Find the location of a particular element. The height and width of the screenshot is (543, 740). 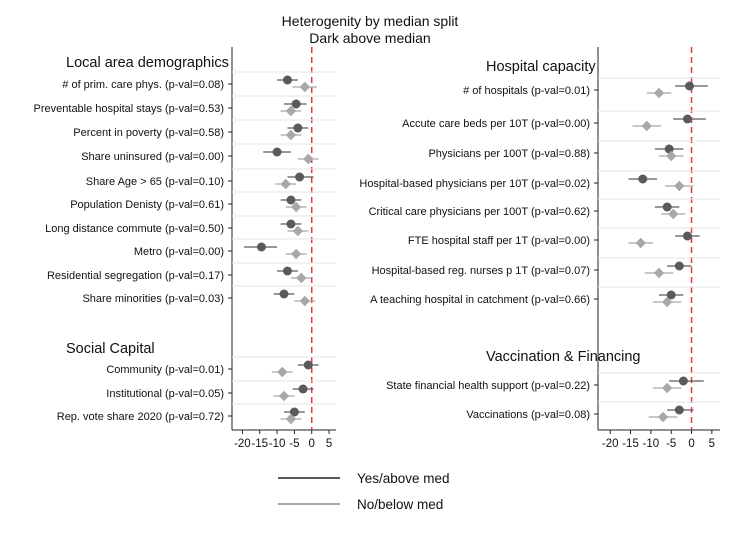

data-row: # of hospitals (p-val=0.01) is located at coordinates (591, 88).